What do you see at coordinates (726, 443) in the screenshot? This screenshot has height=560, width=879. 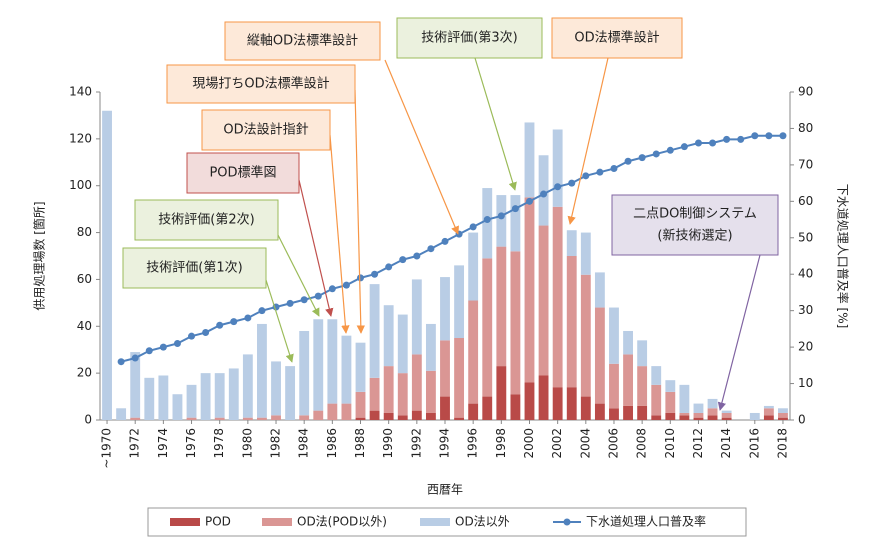 I see `x-tick-label: 2014` at bounding box center [726, 443].